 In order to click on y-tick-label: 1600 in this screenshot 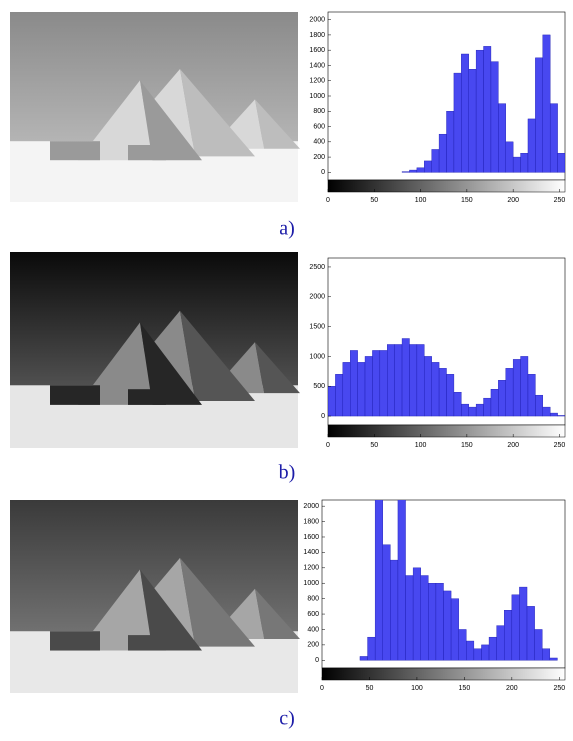, I will do `click(317, 50)`.